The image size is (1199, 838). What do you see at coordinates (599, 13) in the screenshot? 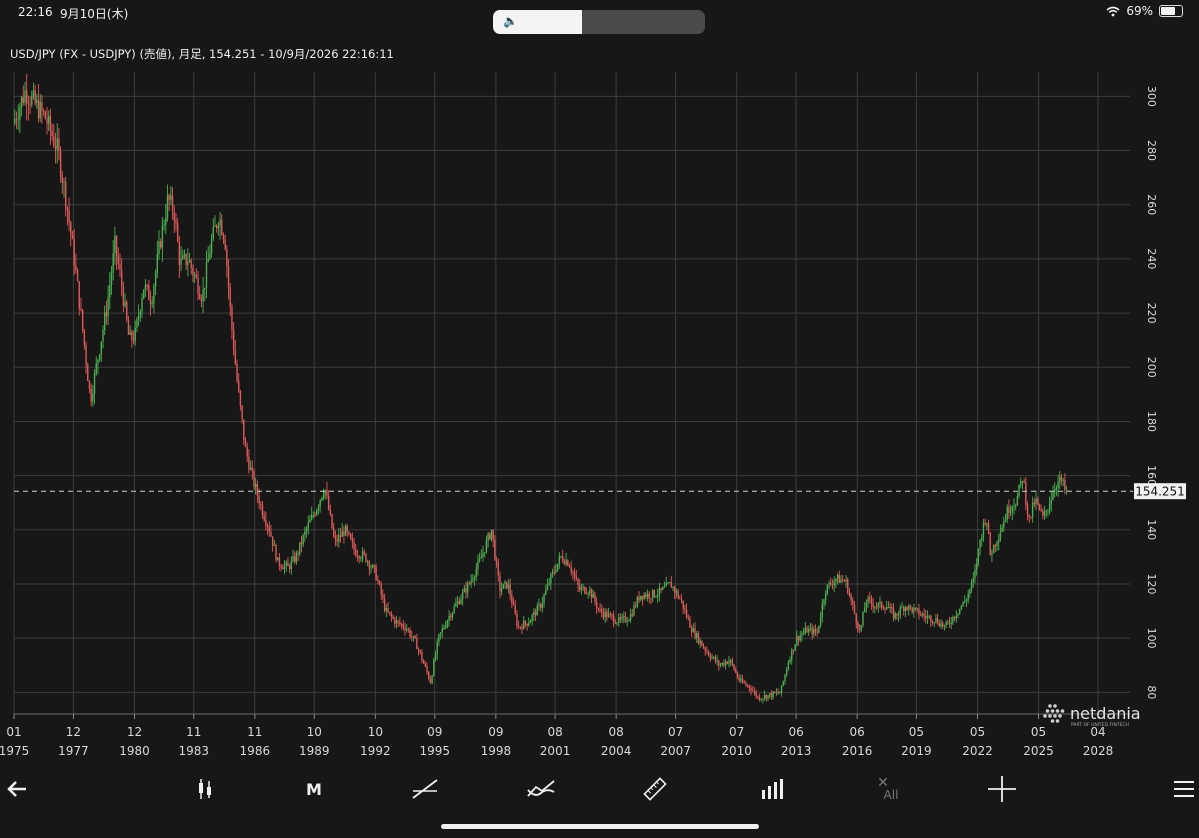
I see `status-bar: 22:16 9月10日(木) 69%` at bounding box center [599, 13].